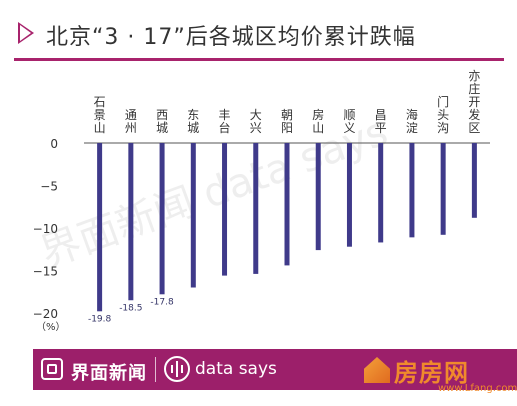  I want to click on data-label: -18.5, so click(130, 308).